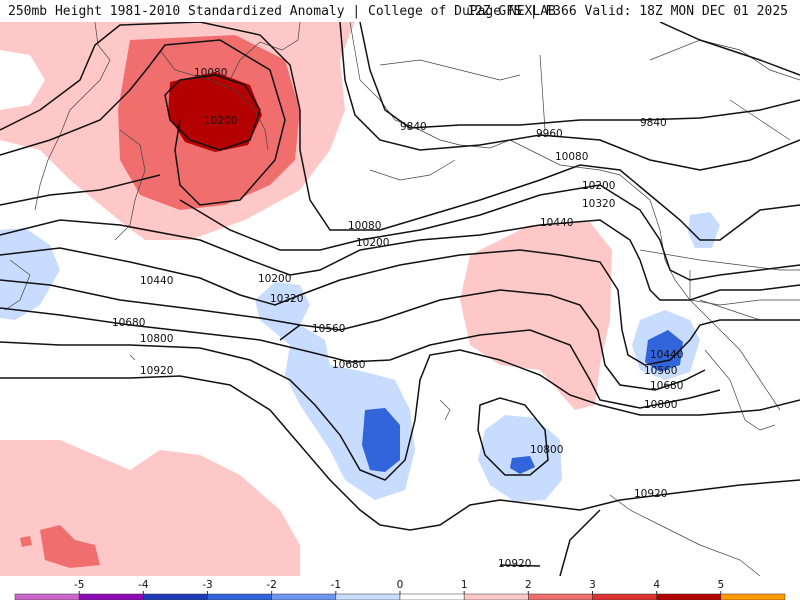  I want to click on contour-10920-c, so click(520, 565).